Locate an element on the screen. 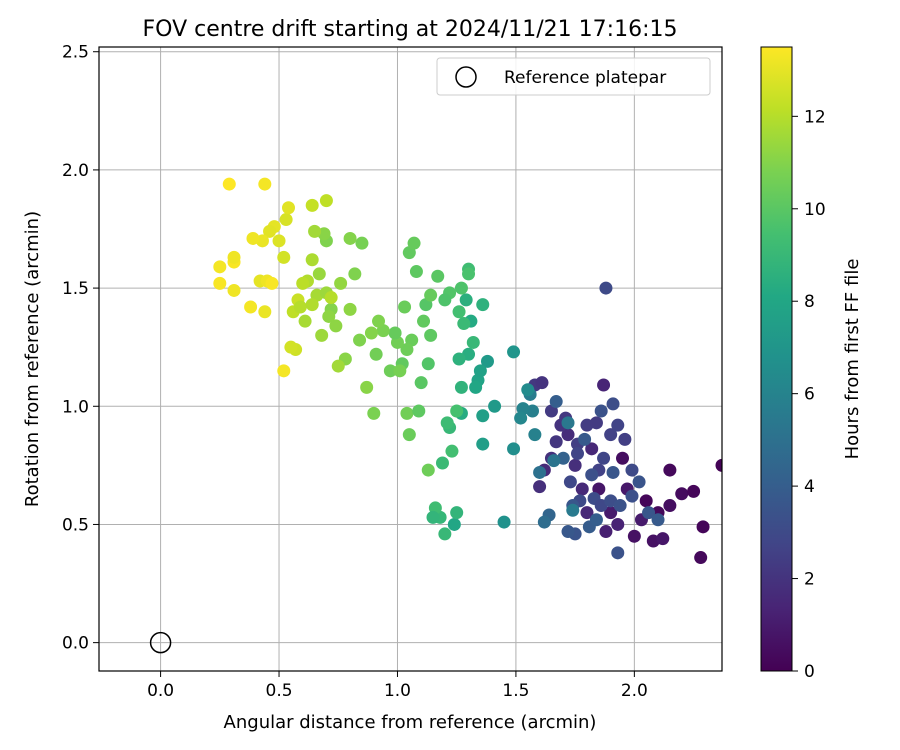 This screenshot has height=750, width=900. reference-platepar-marker is located at coordinates (160, 642).